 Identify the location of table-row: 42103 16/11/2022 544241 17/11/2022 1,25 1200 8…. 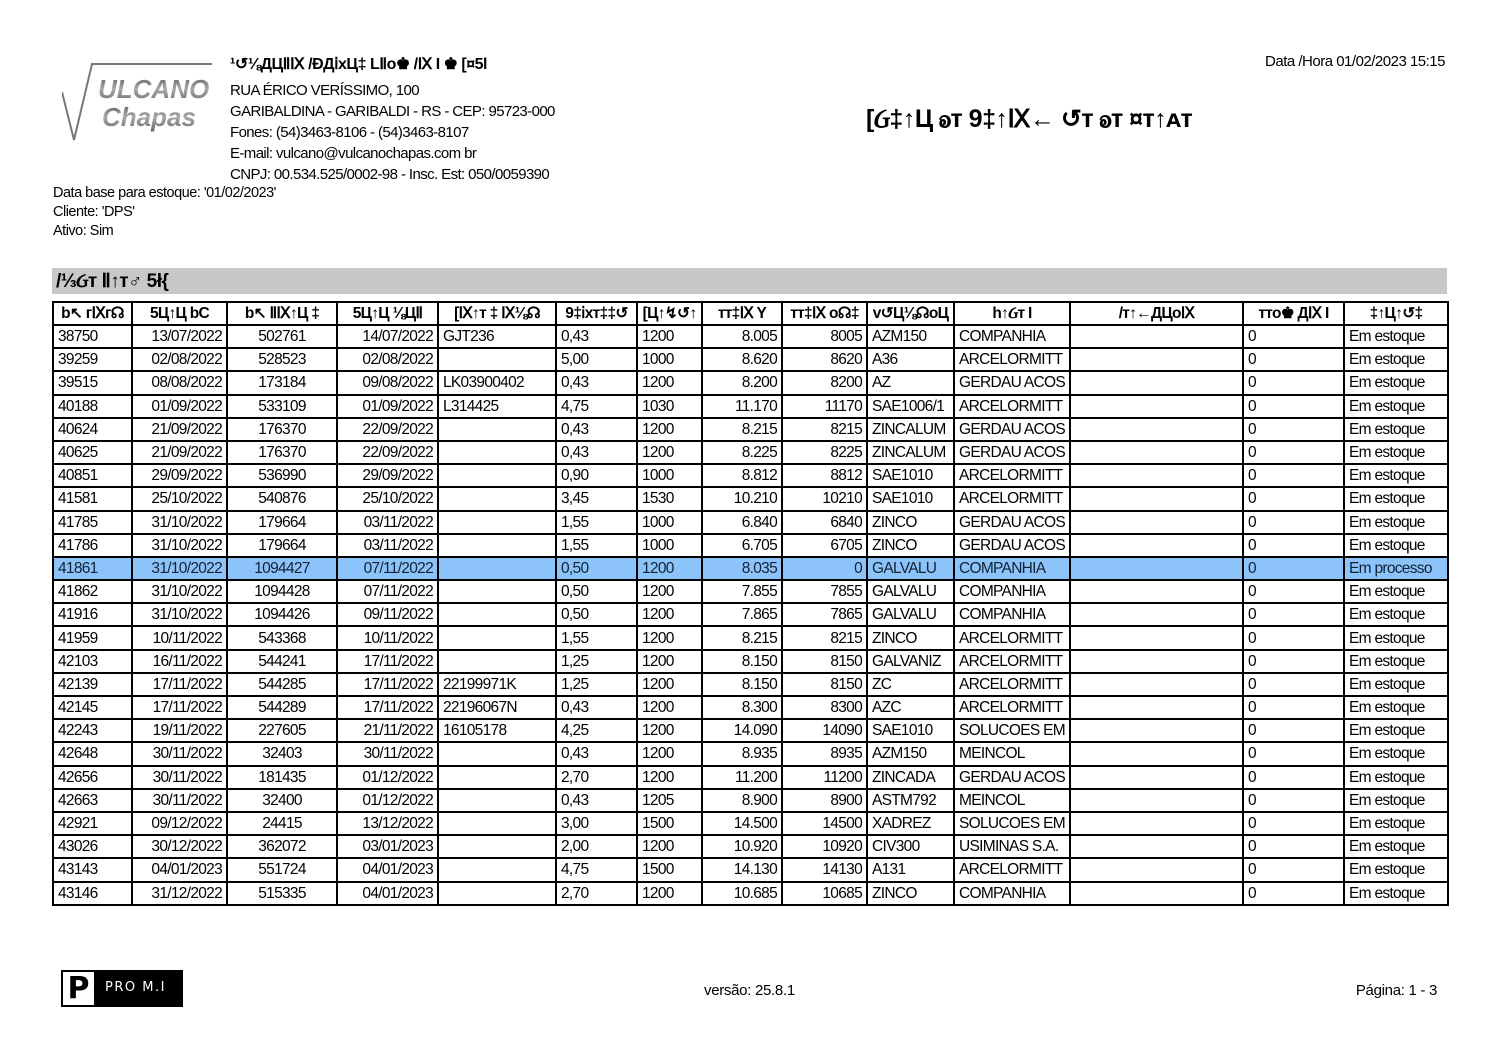
(750, 661).